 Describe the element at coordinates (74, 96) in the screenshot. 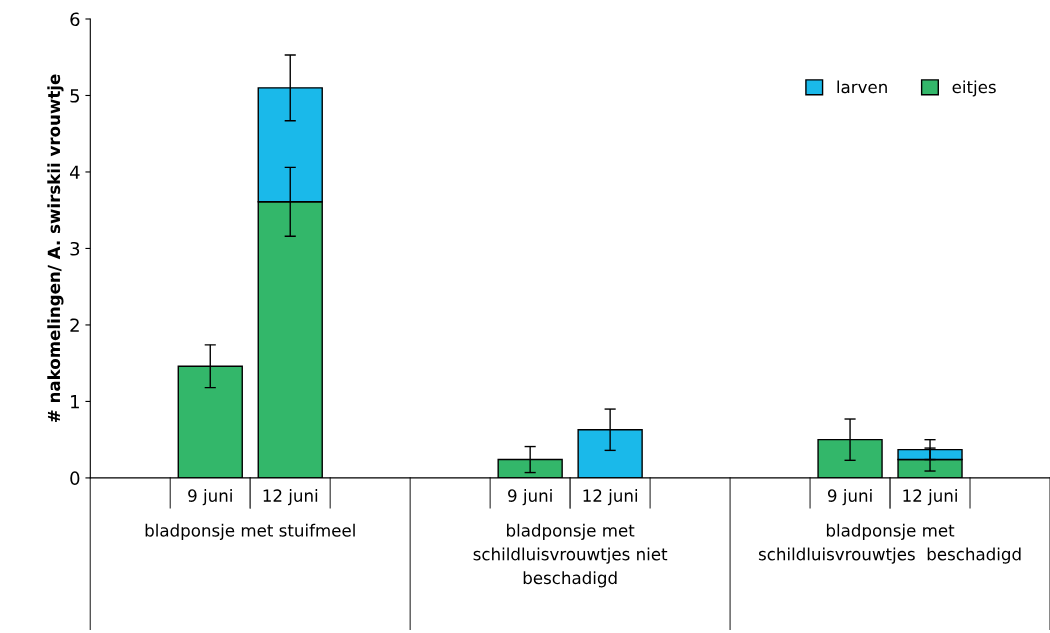

I see `y-tick-label: 5` at that location.